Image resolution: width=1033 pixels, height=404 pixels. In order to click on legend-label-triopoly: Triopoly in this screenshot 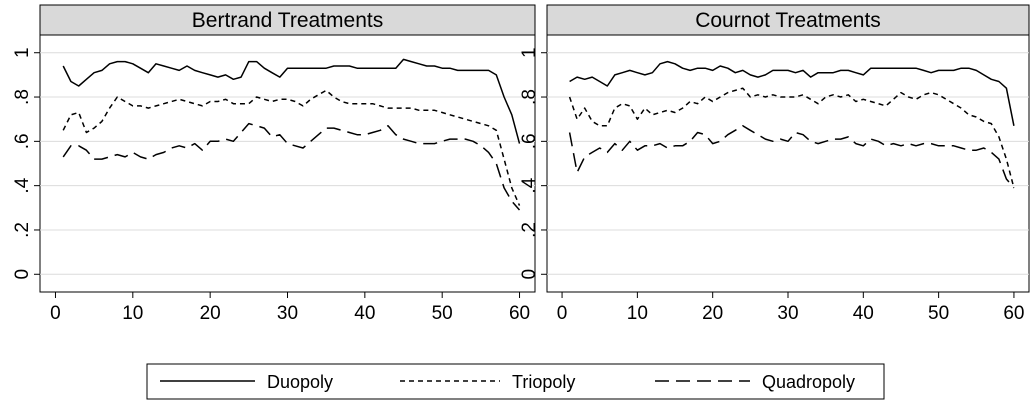, I will do `click(543, 382)`.